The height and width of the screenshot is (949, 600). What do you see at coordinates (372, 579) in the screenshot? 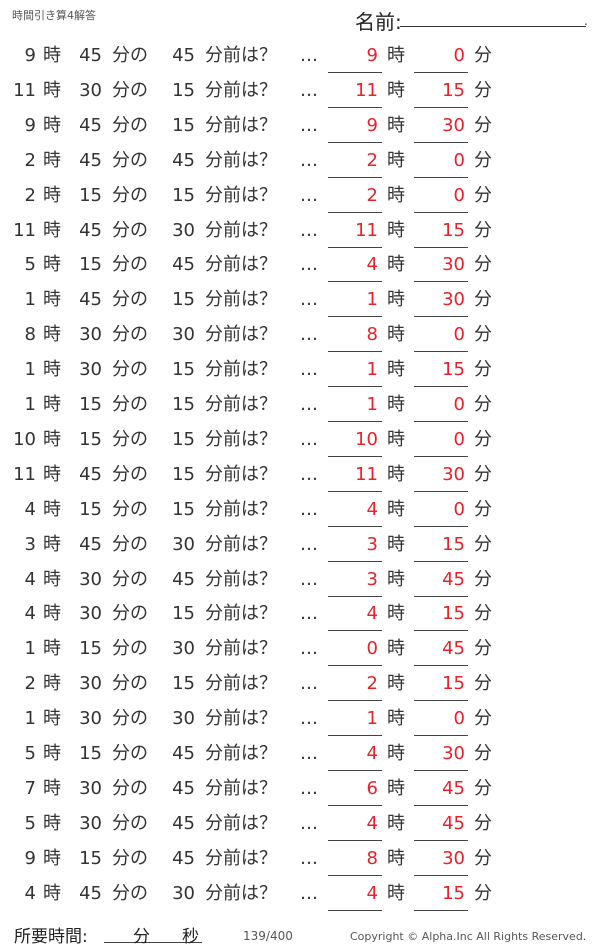
I see `answer-hour: 3` at bounding box center [372, 579].